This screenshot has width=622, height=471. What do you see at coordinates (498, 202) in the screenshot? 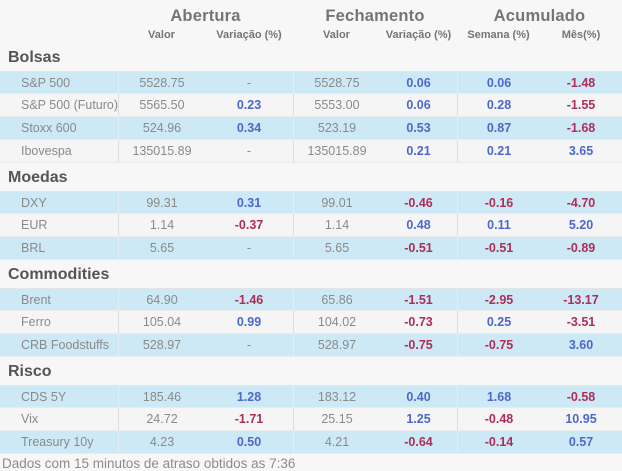
I see `value-cell: -0.16` at bounding box center [498, 202].